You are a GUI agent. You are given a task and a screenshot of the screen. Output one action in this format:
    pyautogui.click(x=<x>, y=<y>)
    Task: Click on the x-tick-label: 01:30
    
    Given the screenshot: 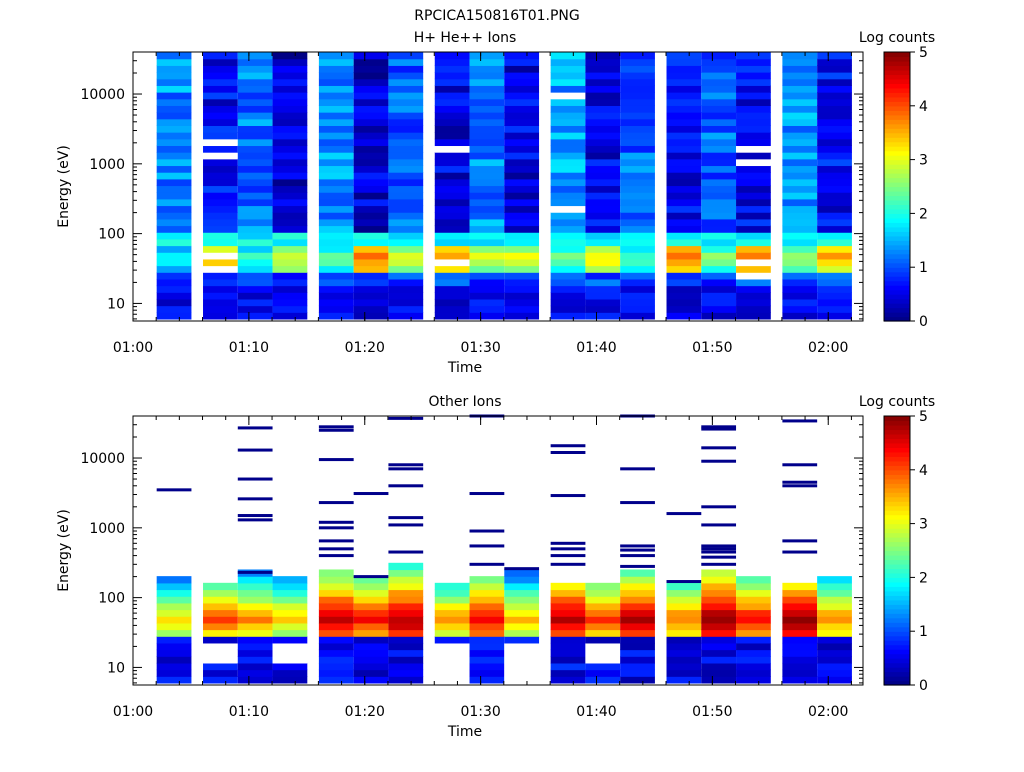 What is the action you would take?
    pyautogui.click(x=480, y=348)
    